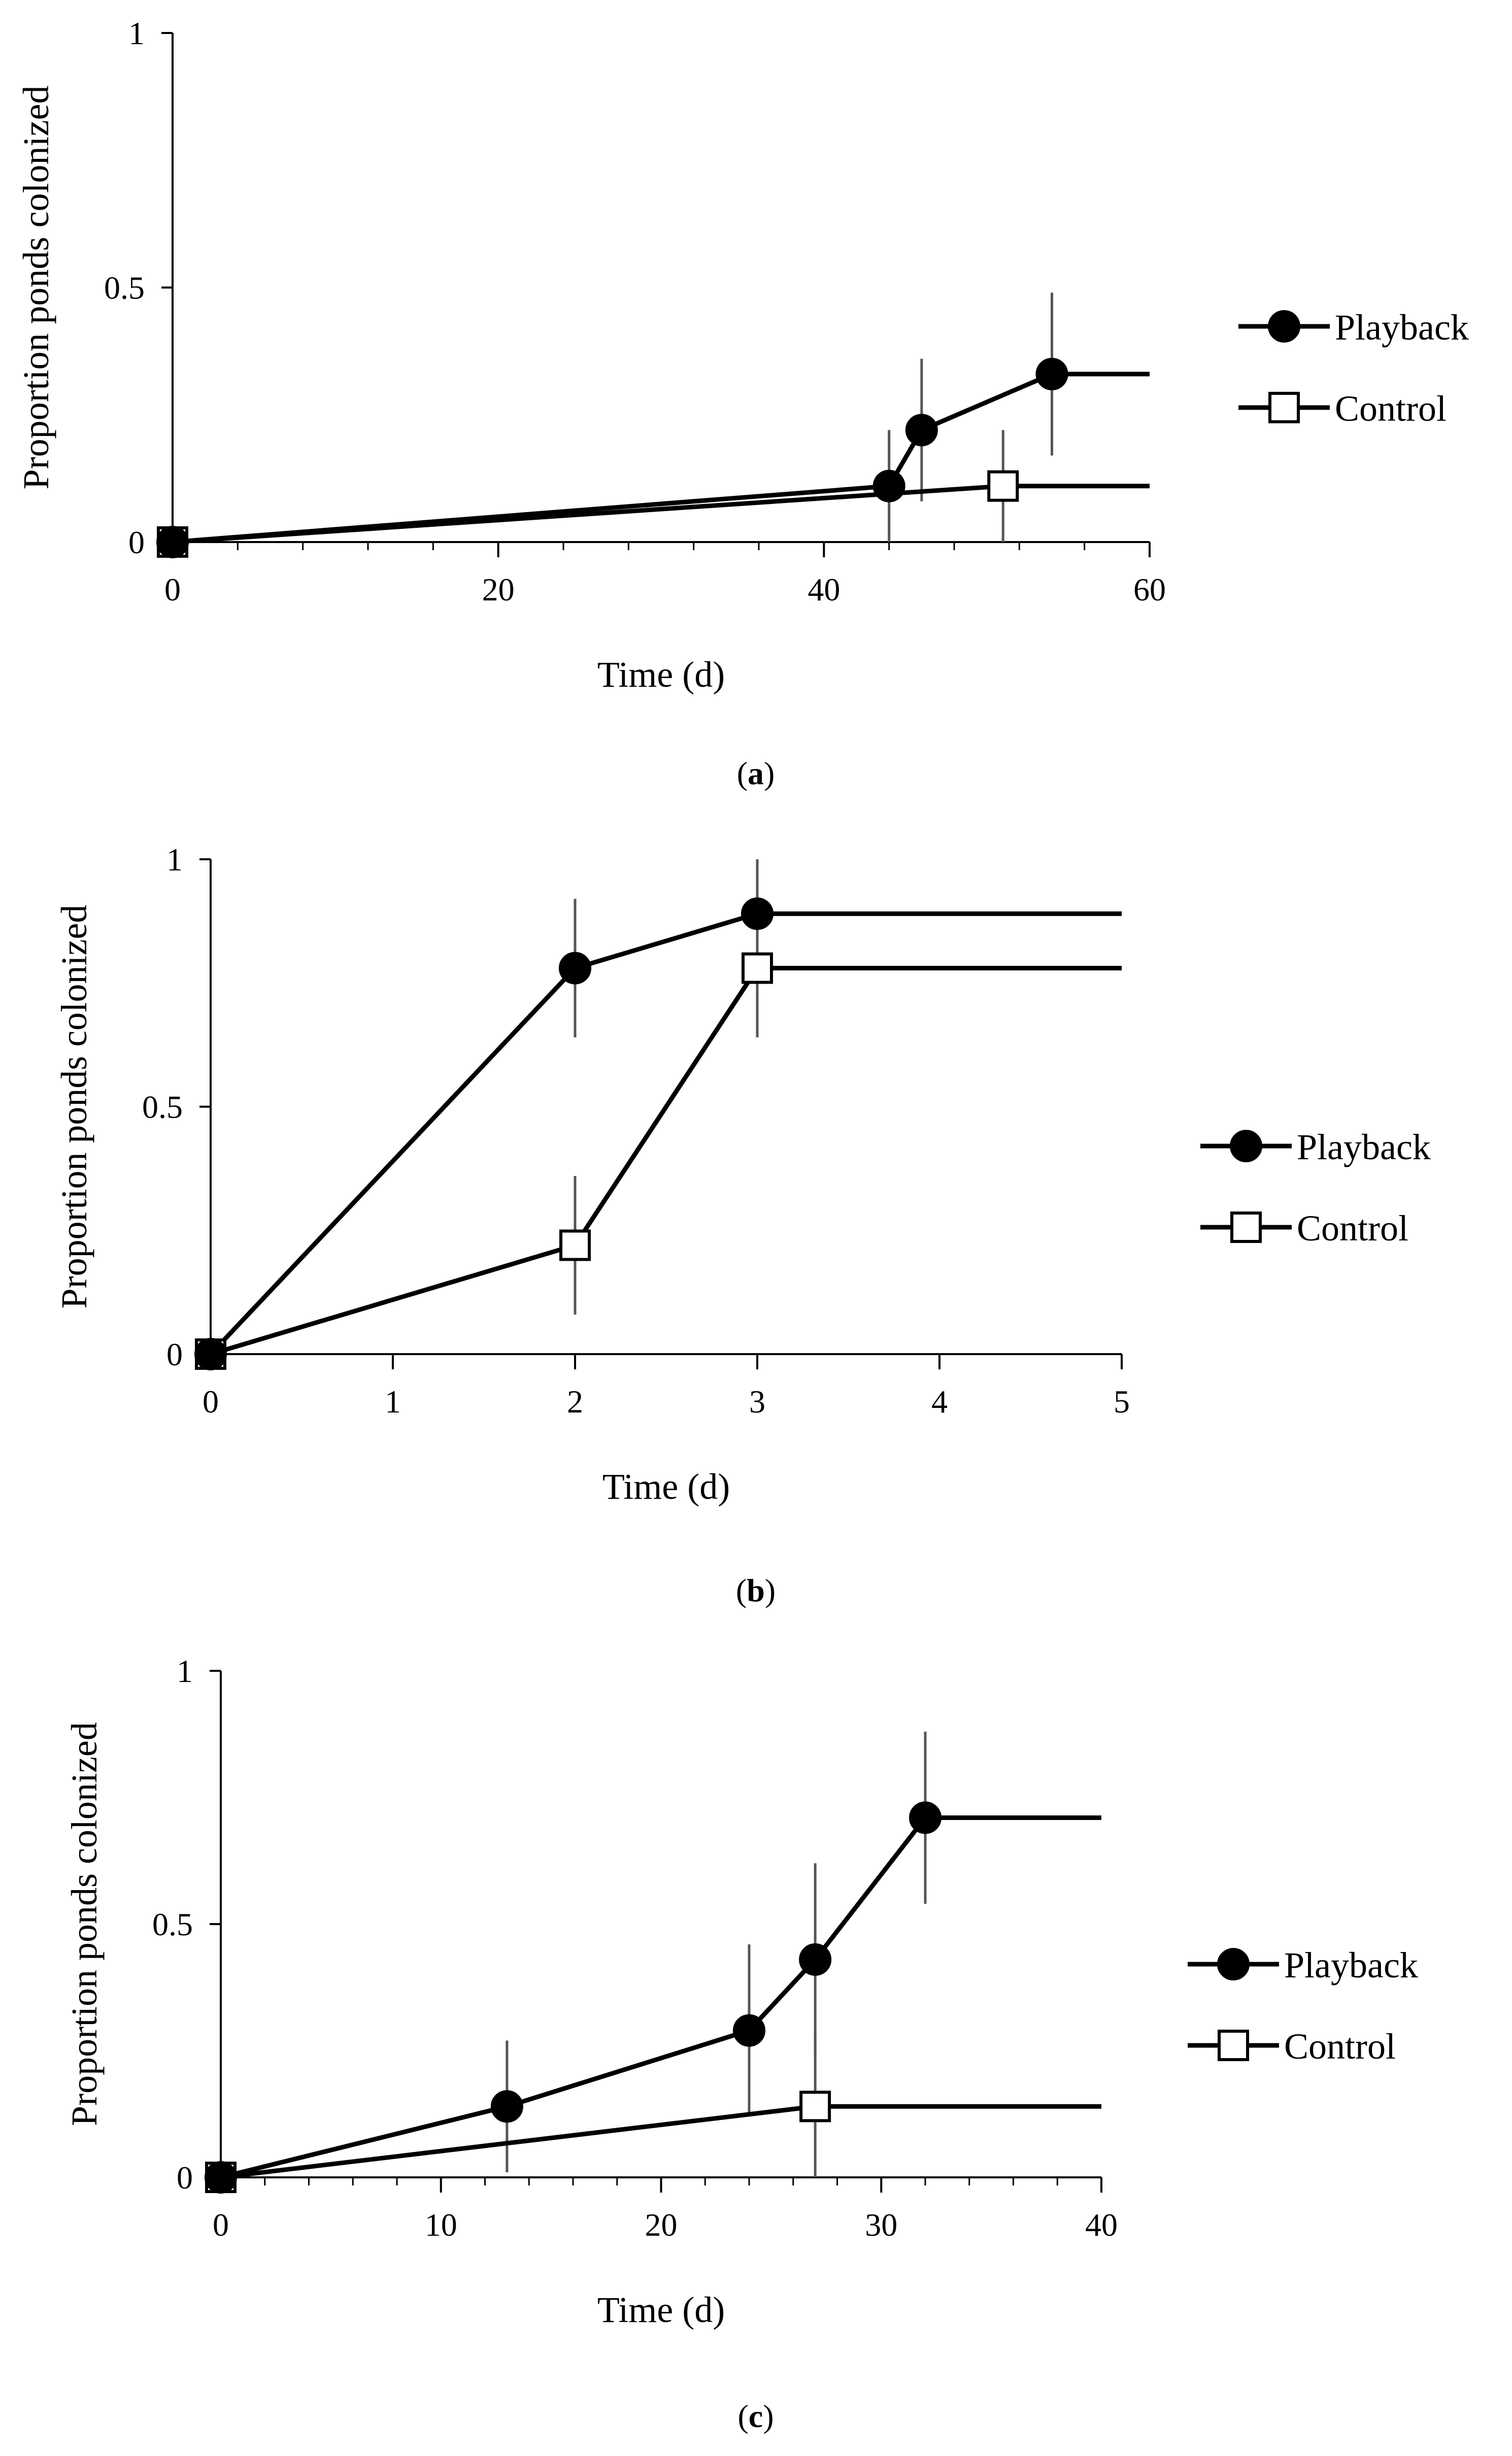 Image resolution: width=1512 pixels, height=2456 pixels. Describe the element at coordinates (939, 1402) in the screenshot. I see `x-tick-label: 4` at that location.